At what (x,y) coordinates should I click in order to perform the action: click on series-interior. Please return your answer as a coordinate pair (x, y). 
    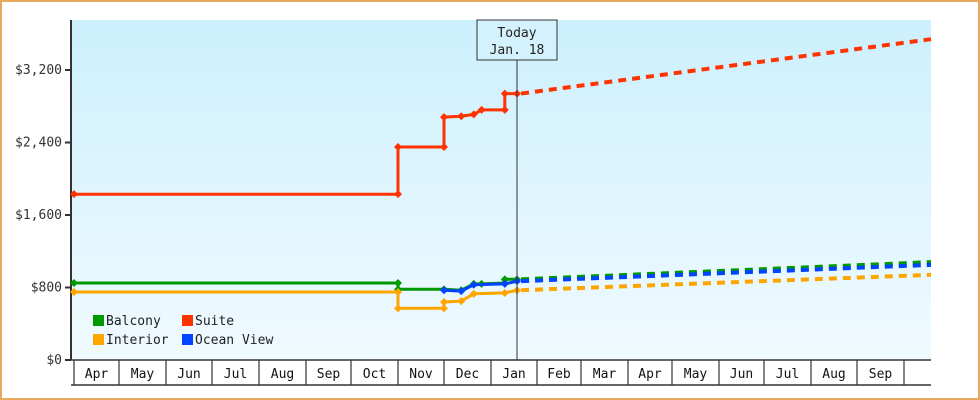
    Looking at the image, I should click on (501, 292).